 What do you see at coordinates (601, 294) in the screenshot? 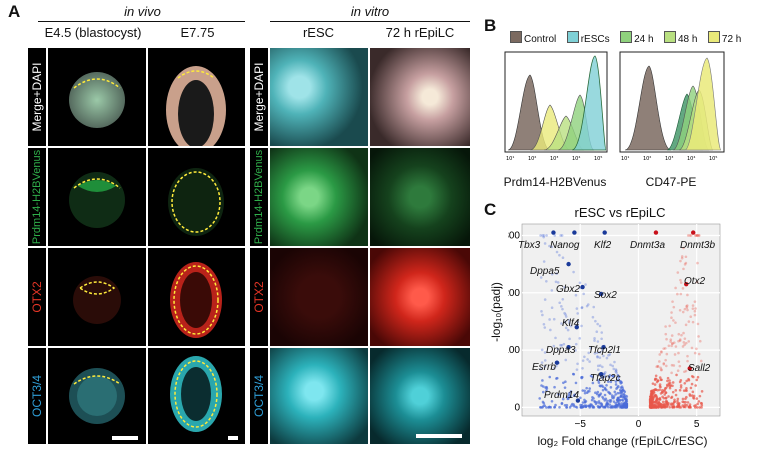
I see `labeled-point-sox2` at bounding box center [601, 294].